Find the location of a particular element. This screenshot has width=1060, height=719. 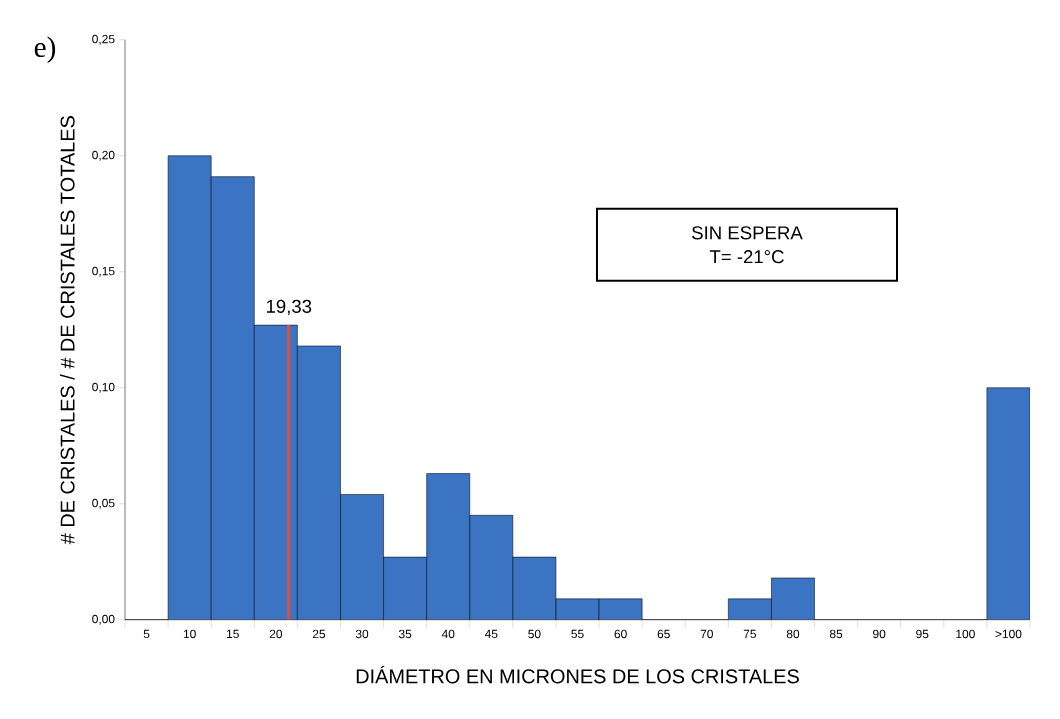

x-tick-label: 50 is located at coordinates (534, 634).